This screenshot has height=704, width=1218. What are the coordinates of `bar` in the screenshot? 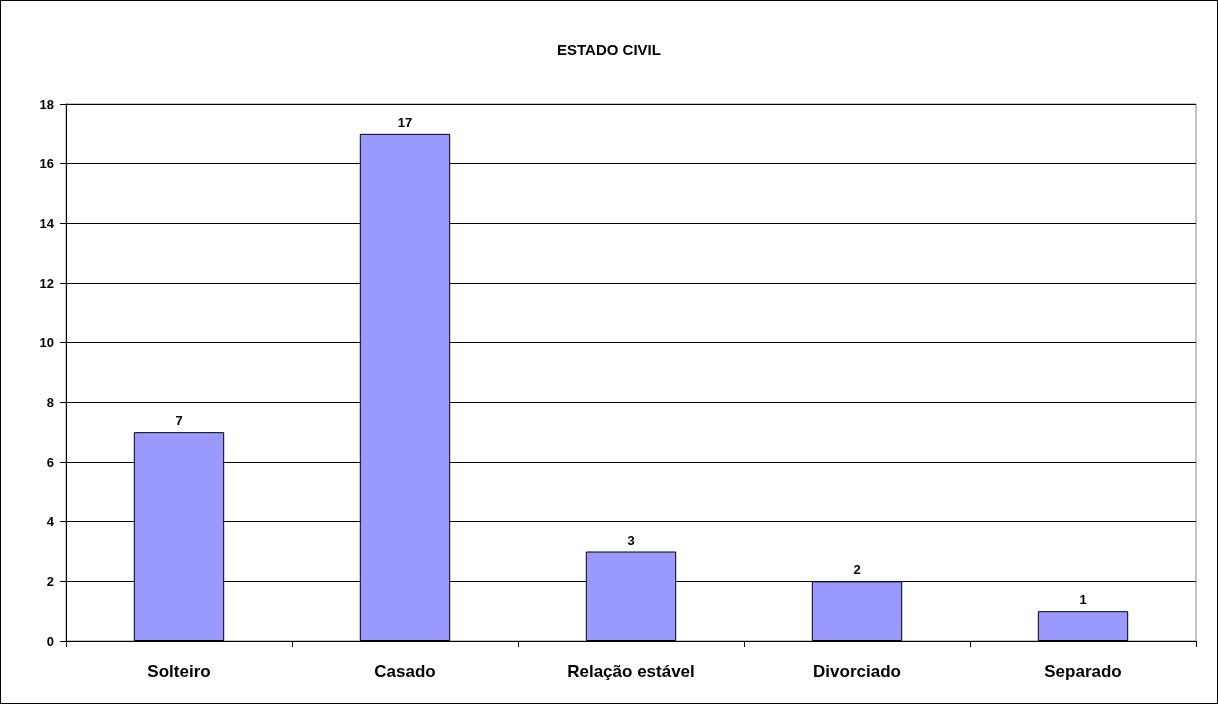 It's located at (1083, 626).